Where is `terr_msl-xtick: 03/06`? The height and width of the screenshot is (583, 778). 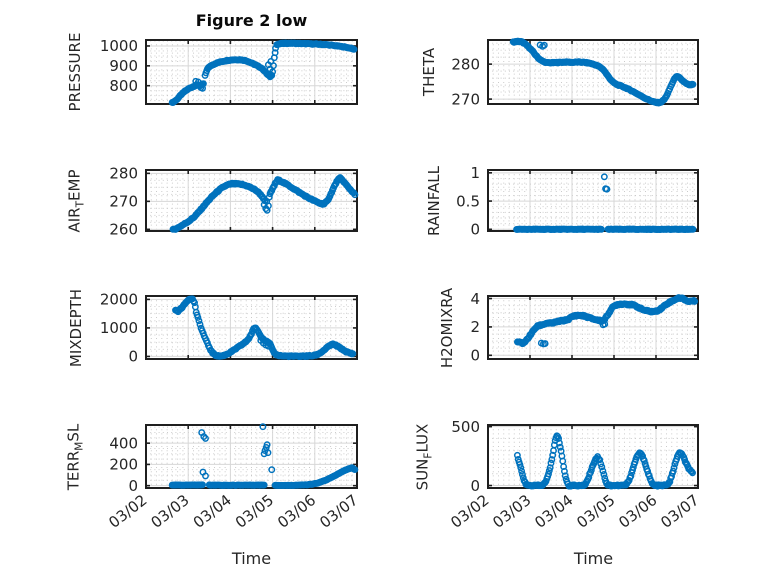 terr_msl-xtick: 03/06 is located at coordinates (296, 511).